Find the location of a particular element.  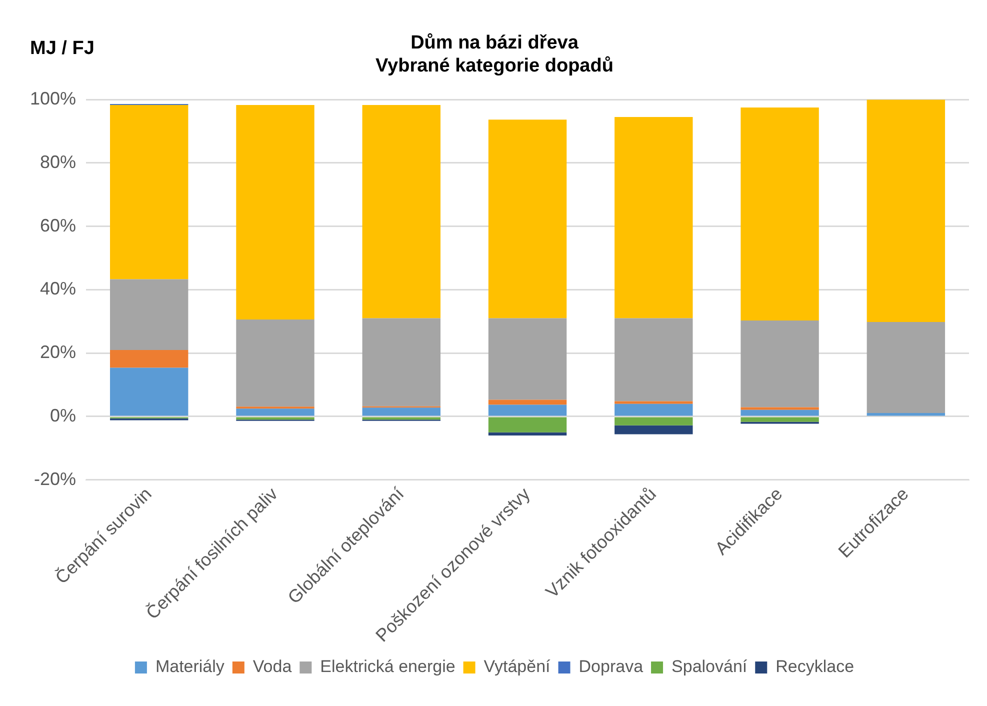

y-tick-label: 40% is located at coordinates (58, 288).